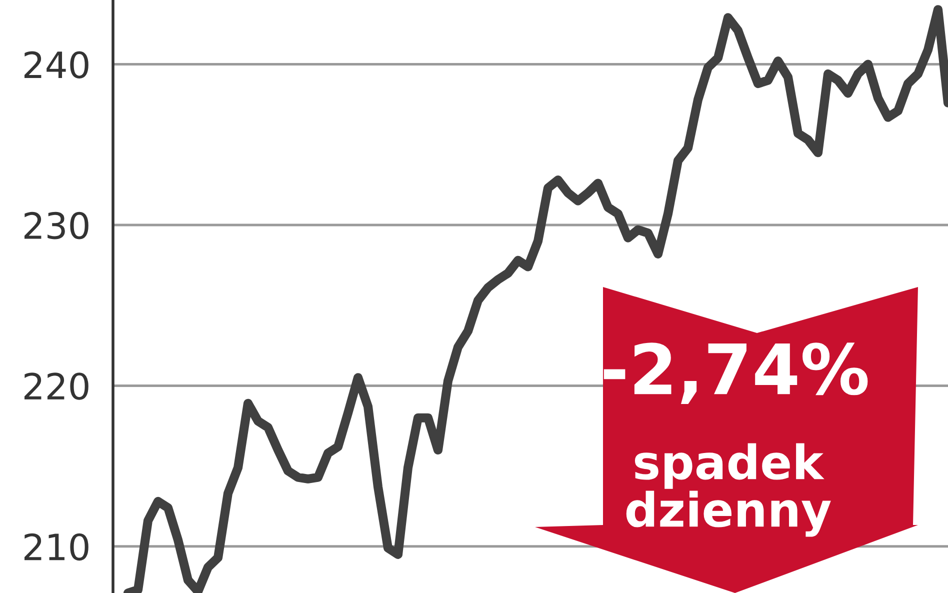 This screenshot has height=593, width=948. What do you see at coordinates (728, 490) in the screenshot?
I see `annotation: spadek dzienny` at bounding box center [728, 490].